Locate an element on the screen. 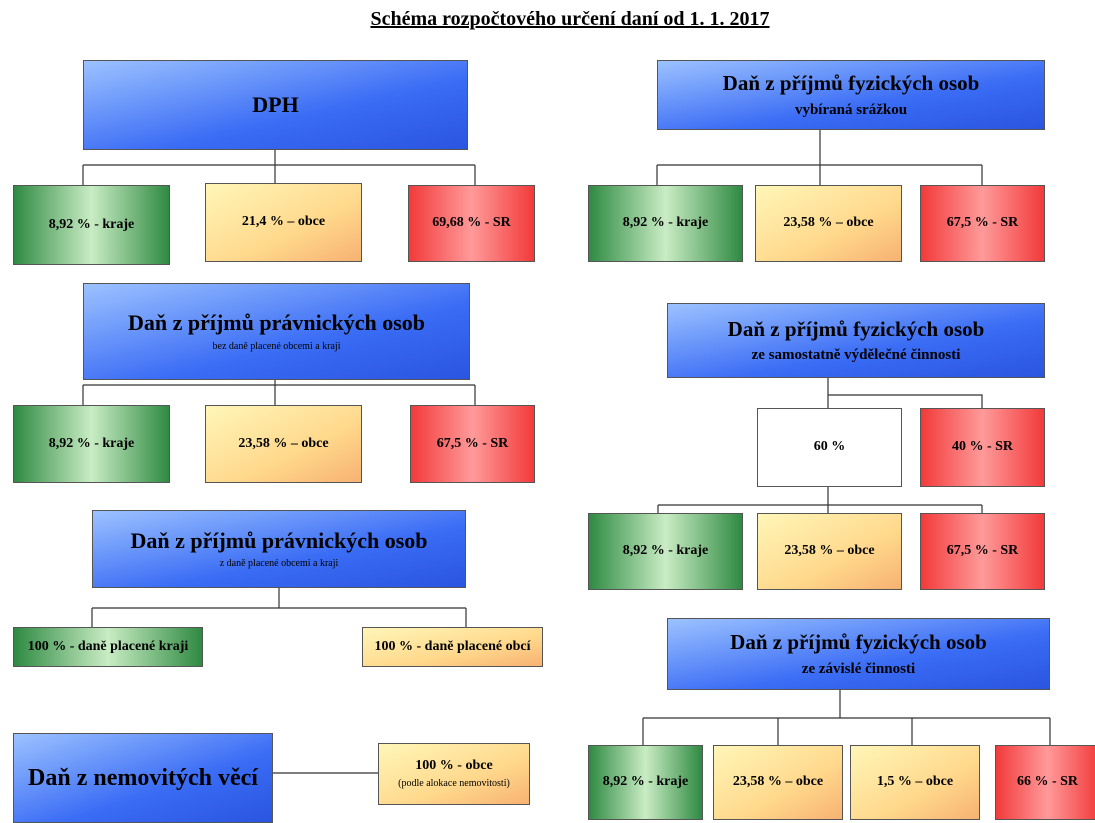 Image resolution: width=1095 pixels, height=823 pixels. box: 1,5 % – obce is located at coordinates (915, 782).